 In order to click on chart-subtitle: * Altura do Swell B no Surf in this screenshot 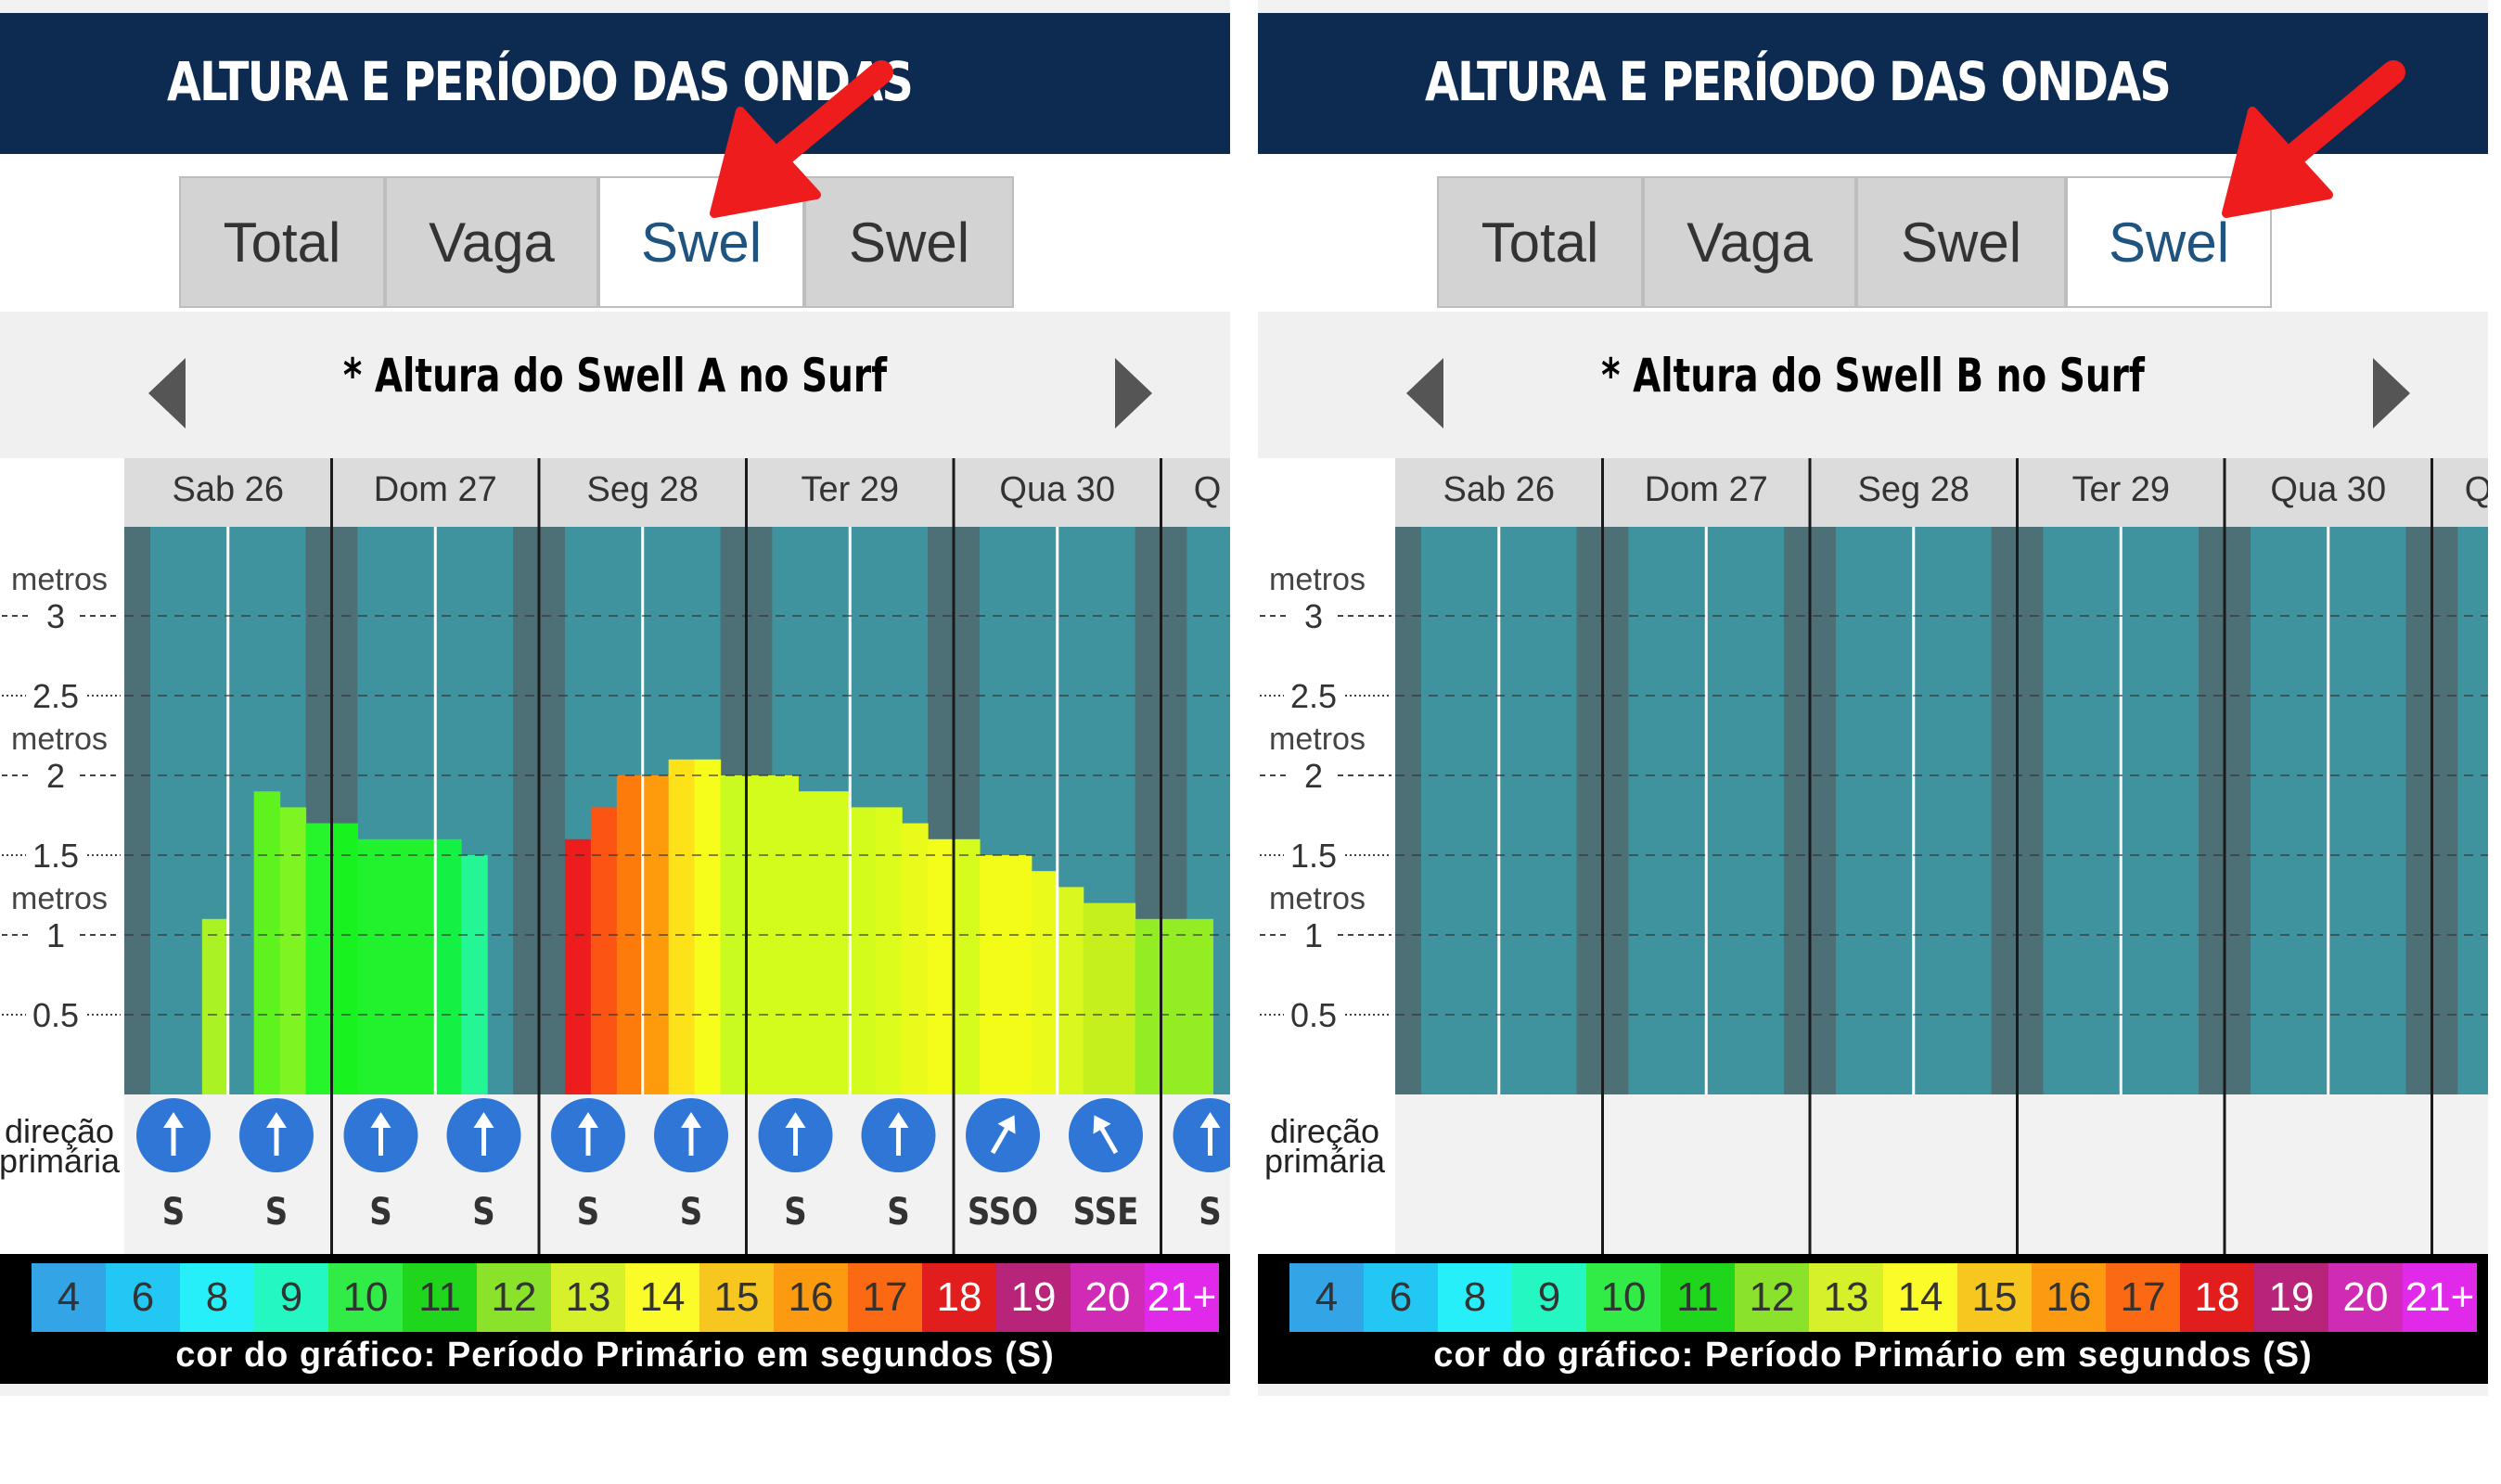, I will do `click(1873, 376)`.